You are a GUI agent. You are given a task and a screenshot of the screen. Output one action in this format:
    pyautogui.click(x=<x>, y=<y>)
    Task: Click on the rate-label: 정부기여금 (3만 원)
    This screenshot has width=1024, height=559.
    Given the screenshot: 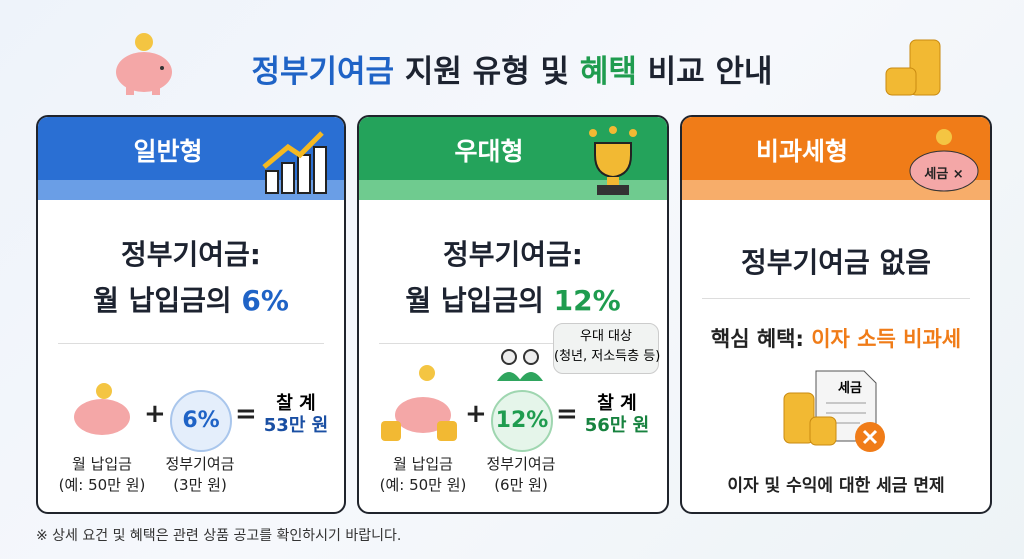 What is the action you would take?
    pyautogui.click(x=200, y=475)
    